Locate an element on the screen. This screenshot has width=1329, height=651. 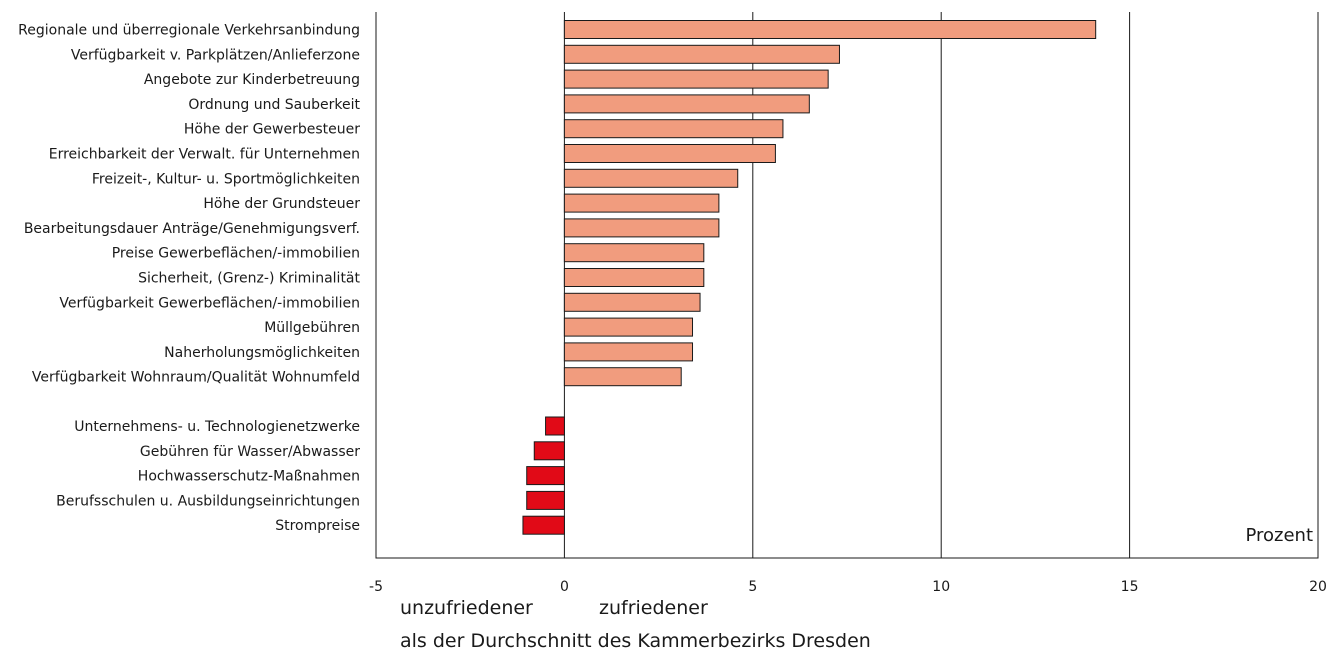
category-label: Höhe der Gewerbesteuer is located at coordinates (272, 130).